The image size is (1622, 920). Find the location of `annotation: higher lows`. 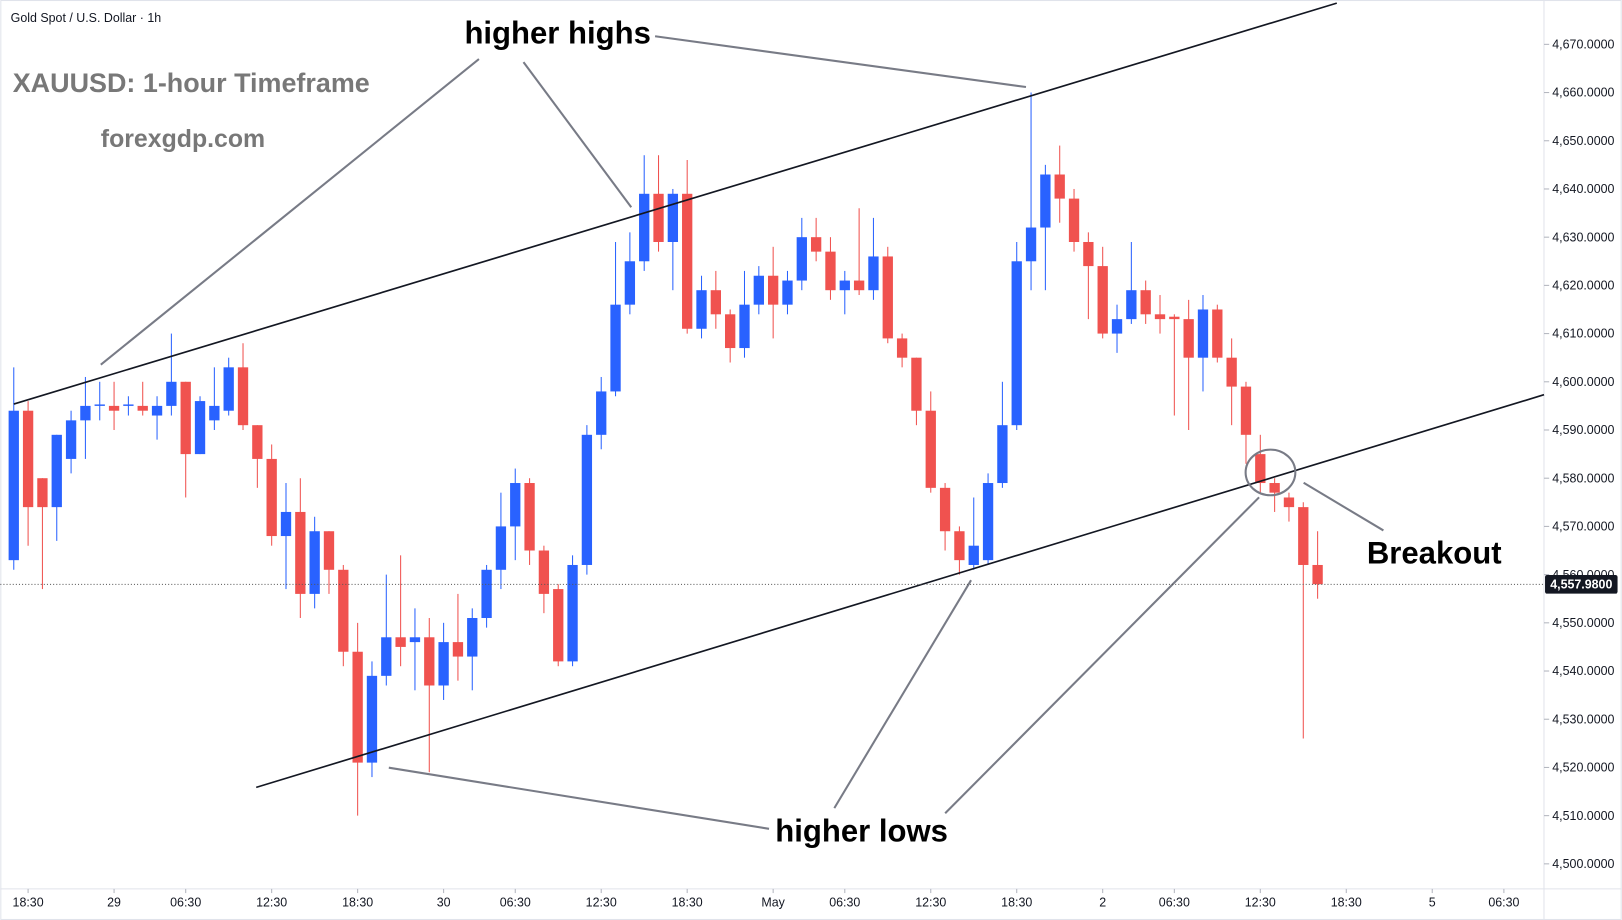

annotation: higher lows is located at coordinates (861, 830).